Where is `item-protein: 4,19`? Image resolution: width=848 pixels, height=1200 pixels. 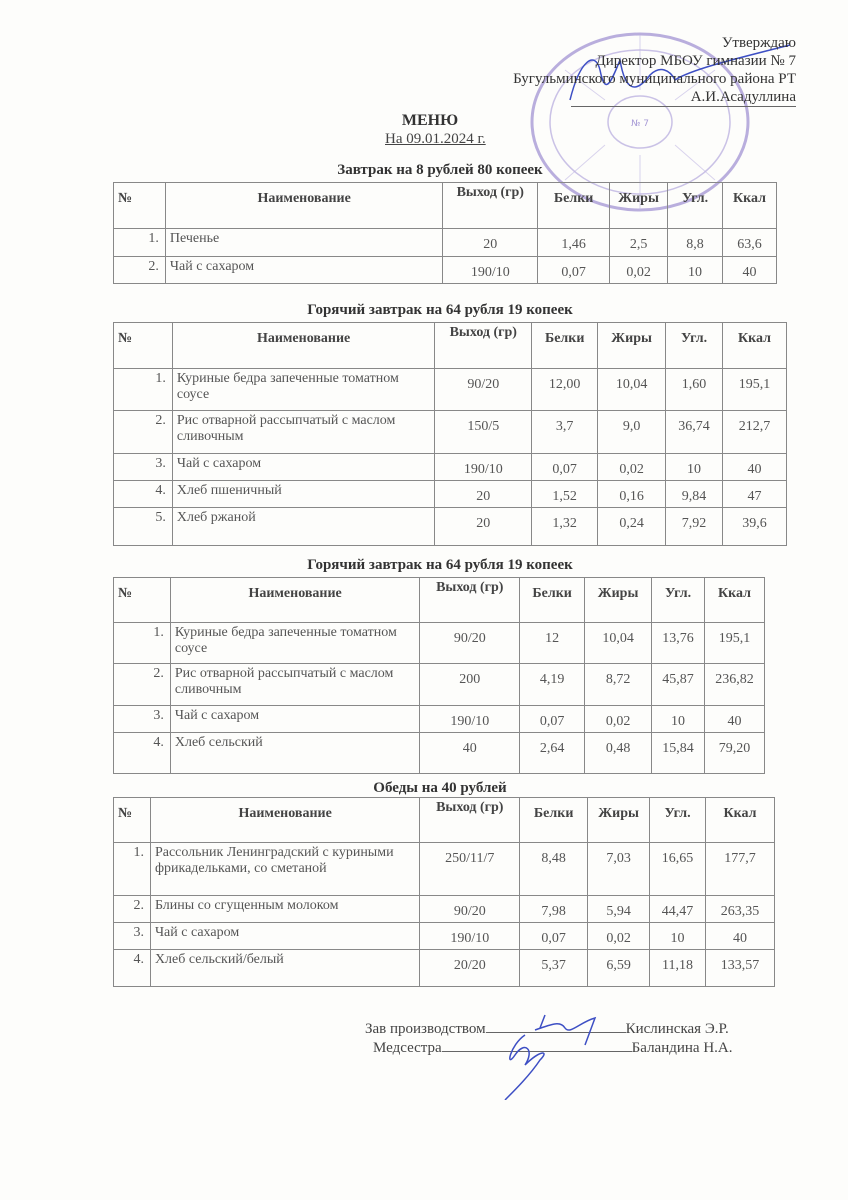
item-protein: 4,19 is located at coordinates (552, 684).